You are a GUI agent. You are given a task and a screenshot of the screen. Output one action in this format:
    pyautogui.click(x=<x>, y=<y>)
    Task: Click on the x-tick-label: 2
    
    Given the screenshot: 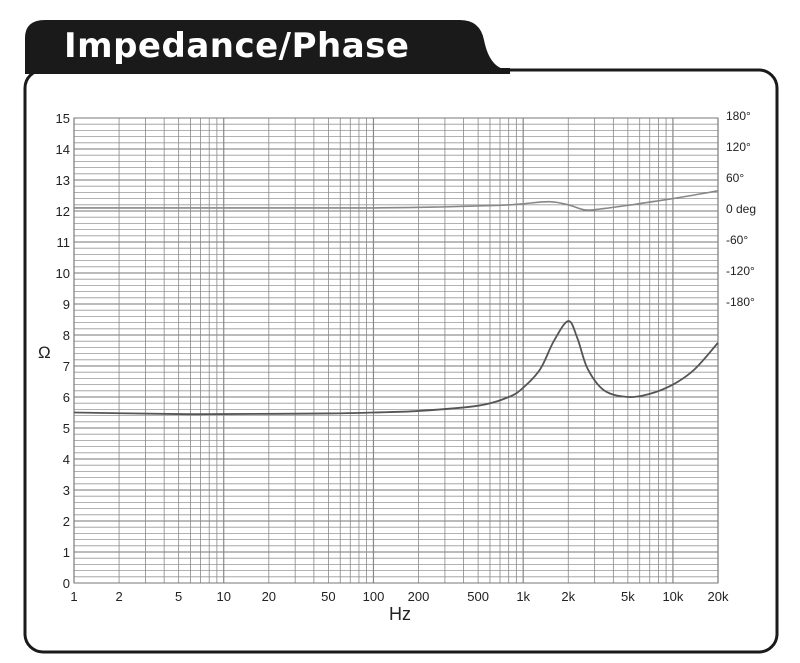 What is the action you would take?
    pyautogui.click(x=118, y=596)
    